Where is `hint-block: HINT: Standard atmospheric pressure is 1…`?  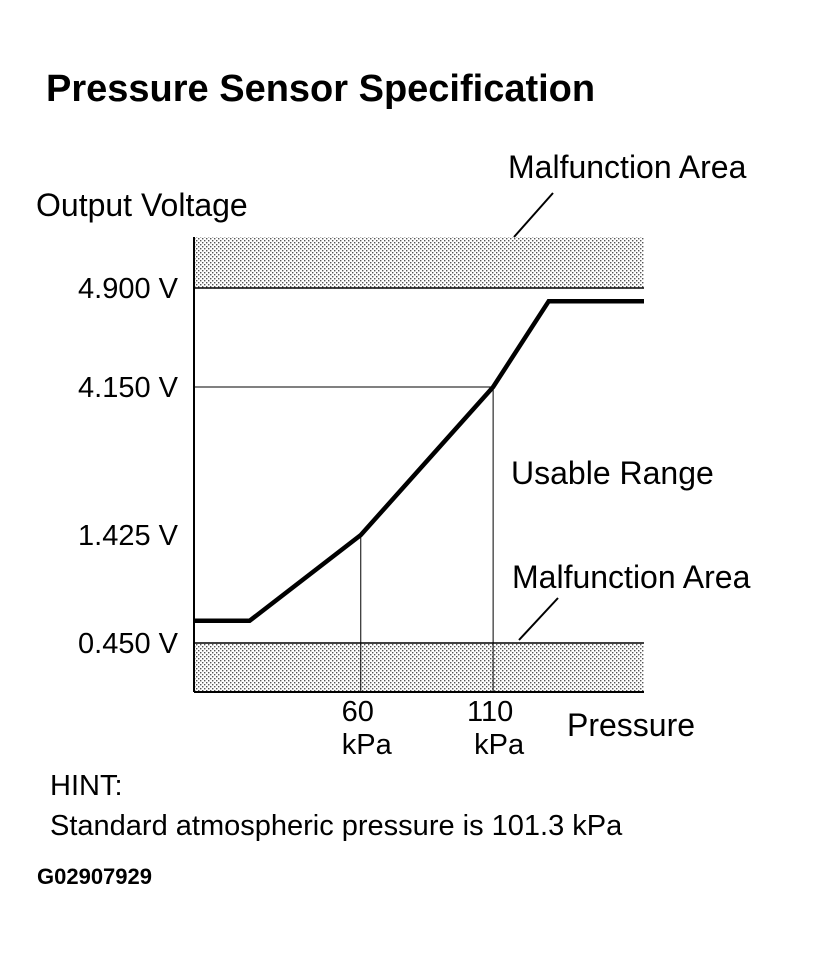 hint-block: HINT: Standard atmospheric pressure is 1… is located at coordinates (336, 806).